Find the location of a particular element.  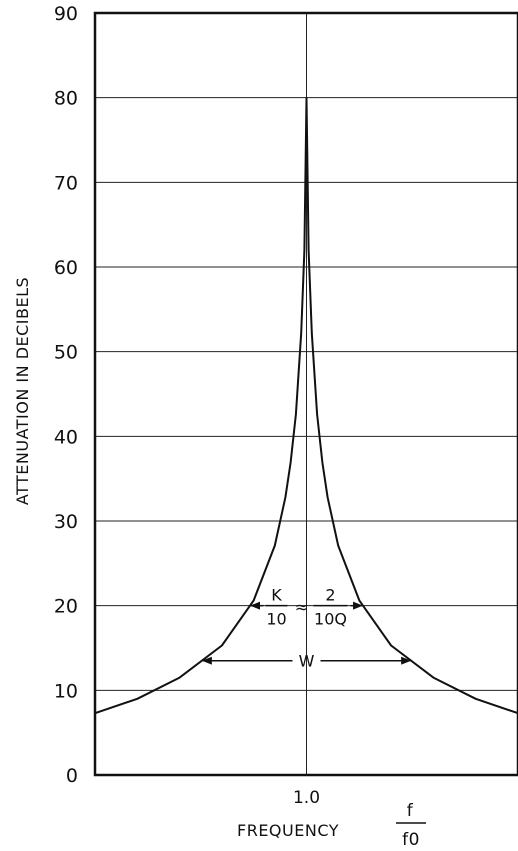

y-tick-label: 90 is located at coordinates (66, 14).